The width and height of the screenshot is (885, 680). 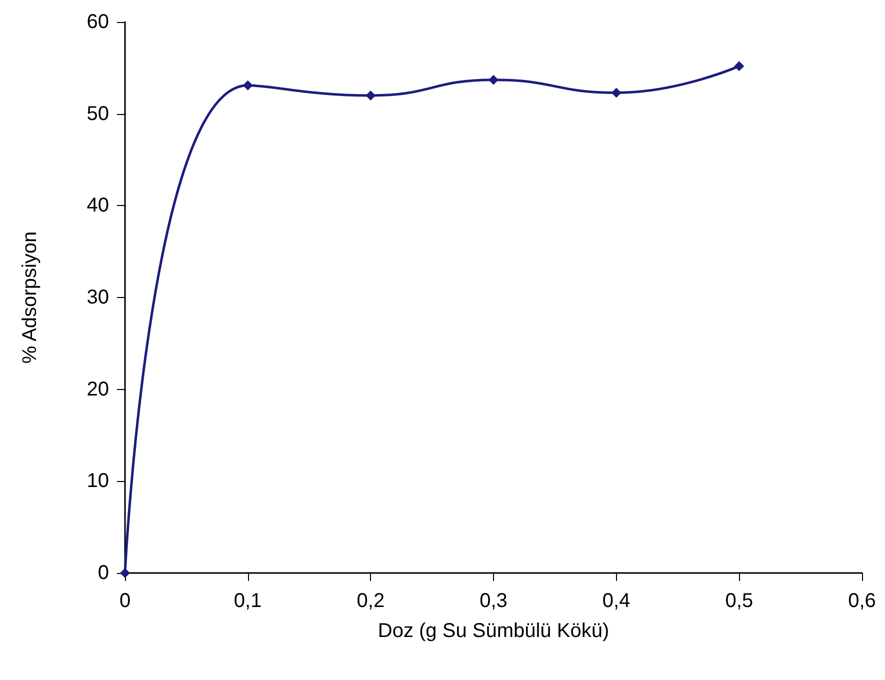 I want to click on y-axis-title: % Adsorpsiyon, so click(x=30, y=297).